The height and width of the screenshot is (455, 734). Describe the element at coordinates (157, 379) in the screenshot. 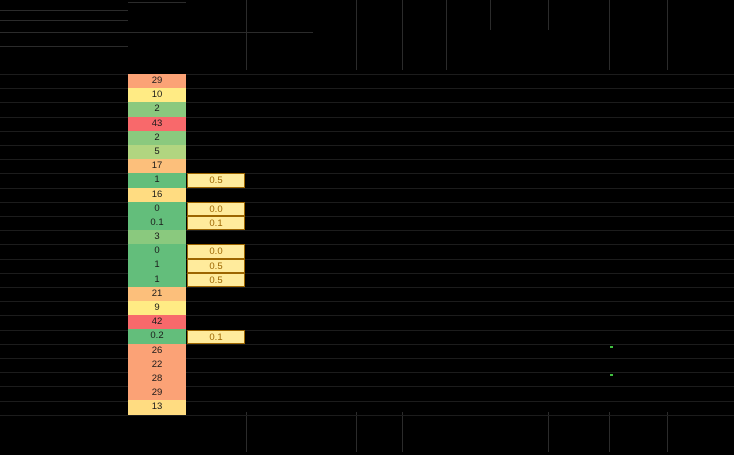

I see `value-cell: 28` at that location.